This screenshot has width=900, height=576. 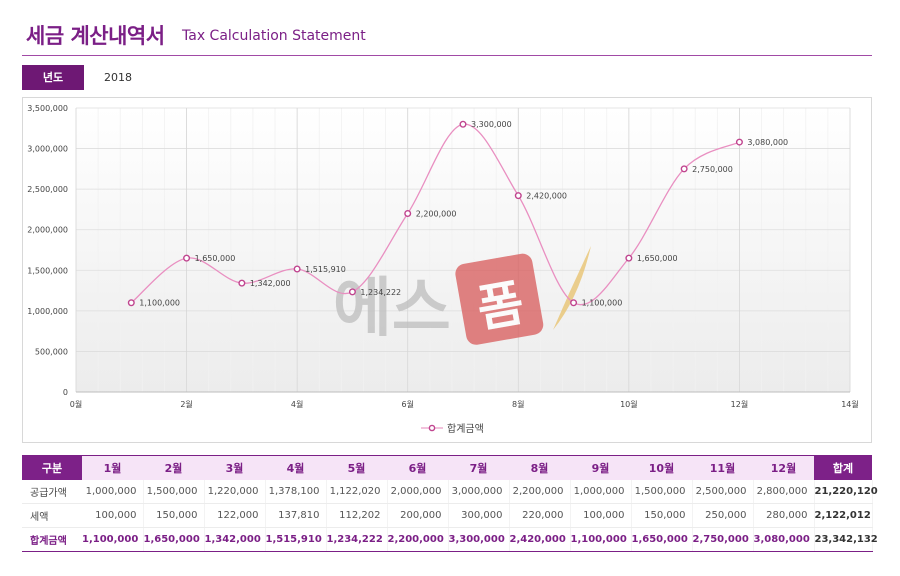 I want to click on table-cell: 150,000, so click(x=174, y=515).